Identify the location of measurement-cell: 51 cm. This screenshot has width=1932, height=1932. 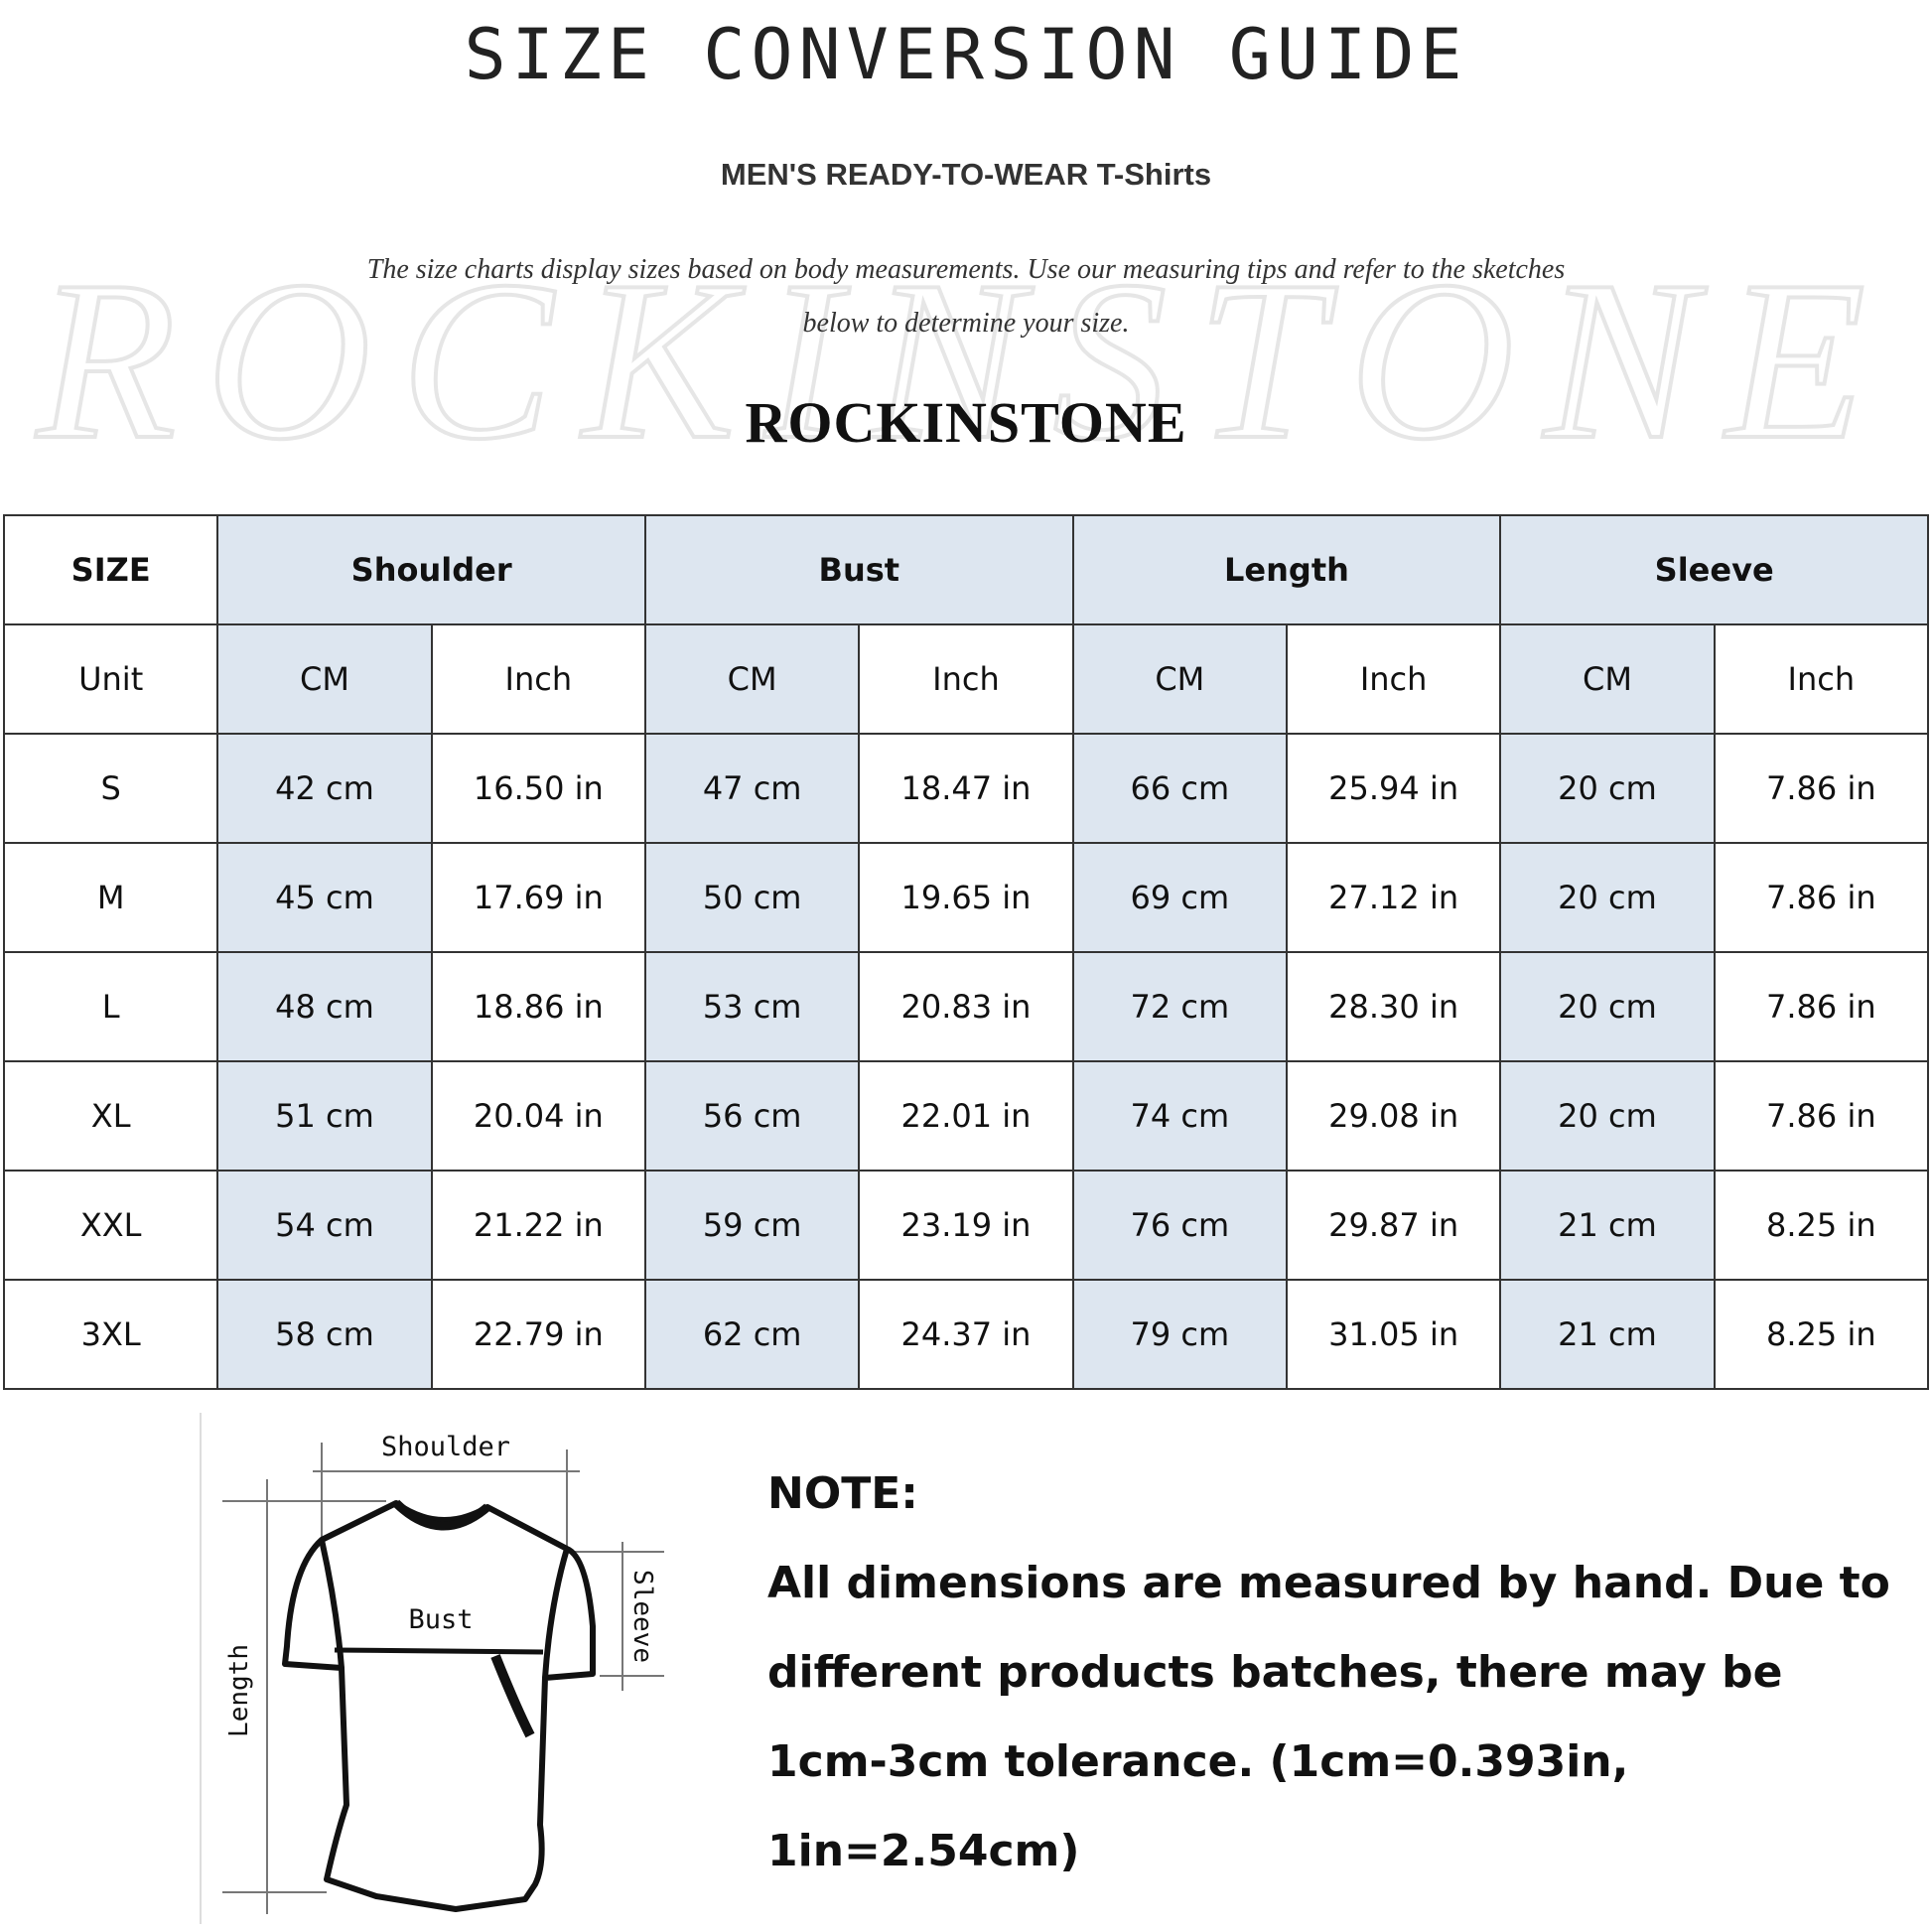
(324, 1116).